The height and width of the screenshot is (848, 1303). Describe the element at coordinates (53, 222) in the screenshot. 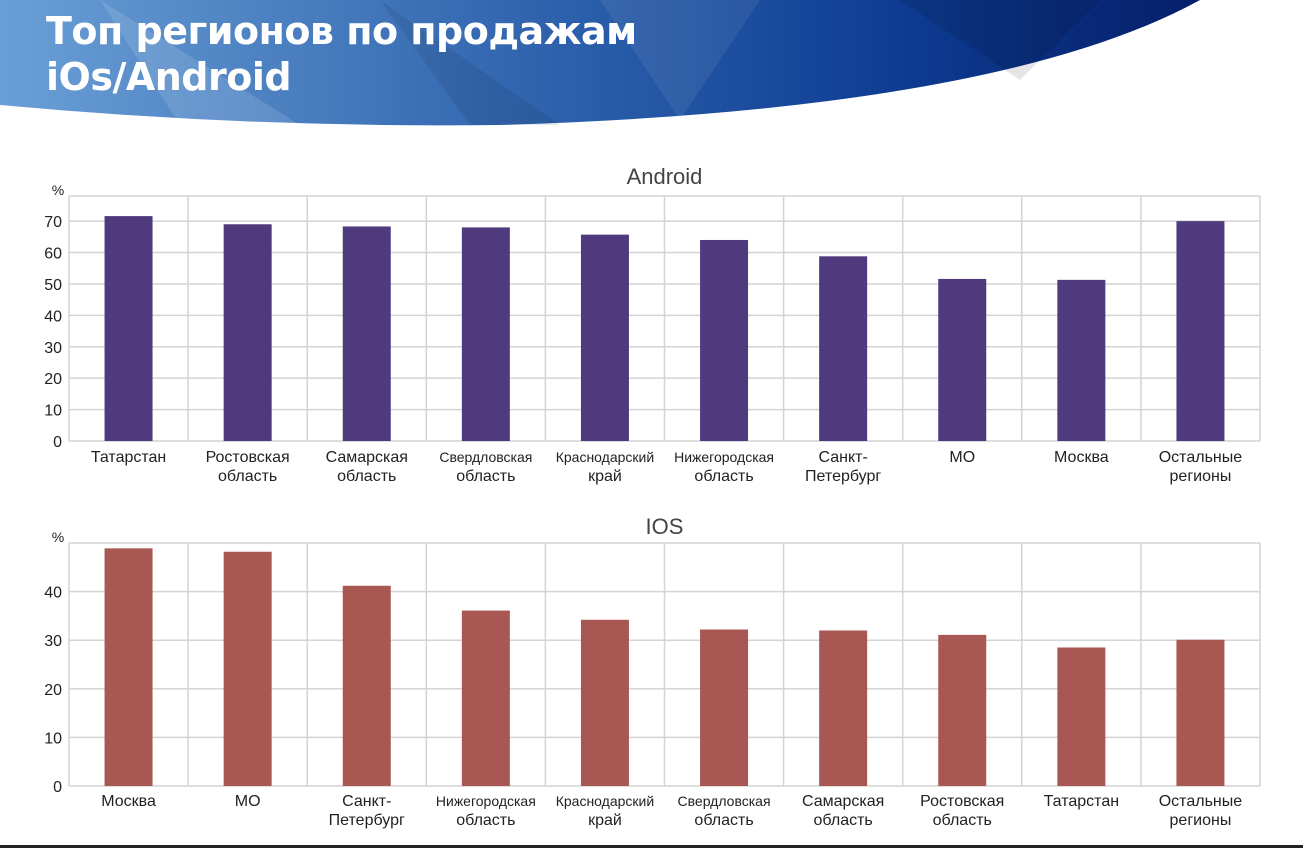

I see `y-tick-label: 70` at that location.